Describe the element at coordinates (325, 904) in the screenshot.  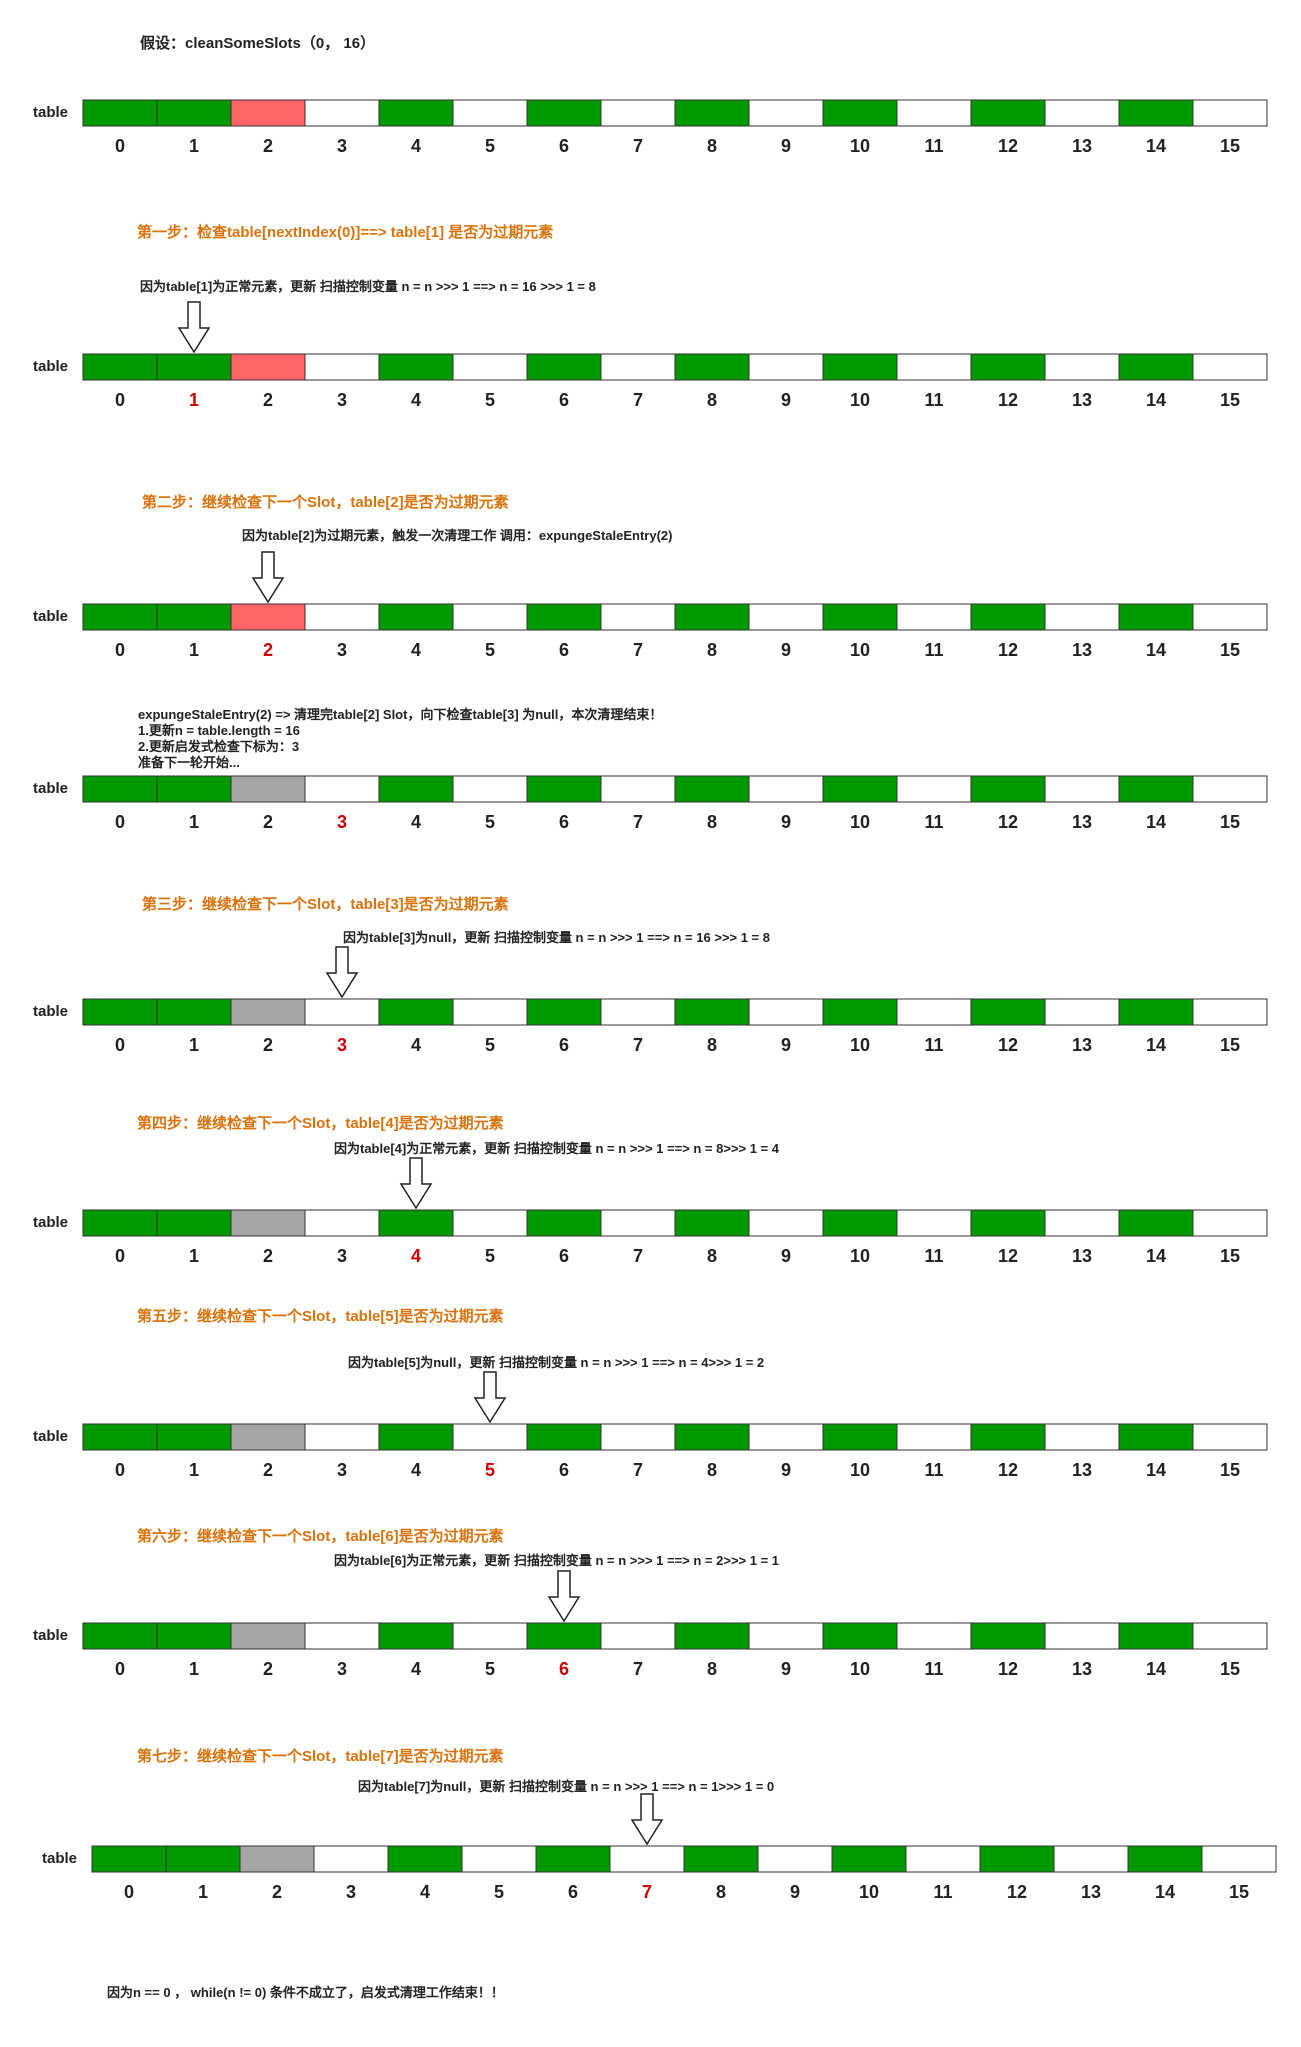
I see `step-heading: 第三步：继续检查下一个Slot，table[3]是否为过期元素` at that location.